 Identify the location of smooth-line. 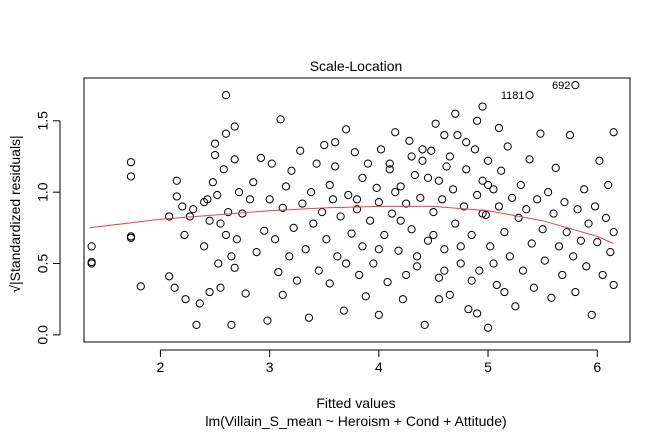
(351, 224).